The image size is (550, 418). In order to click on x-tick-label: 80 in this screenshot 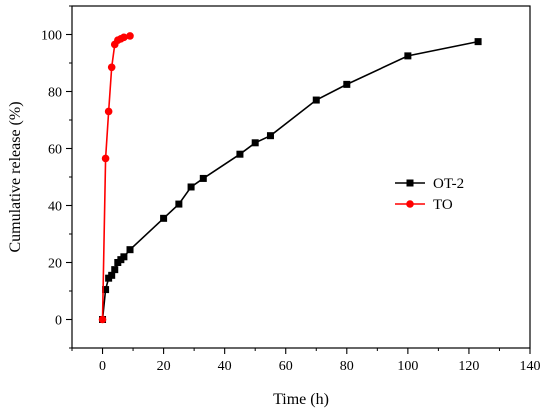, I will do `click(347, 366)`.